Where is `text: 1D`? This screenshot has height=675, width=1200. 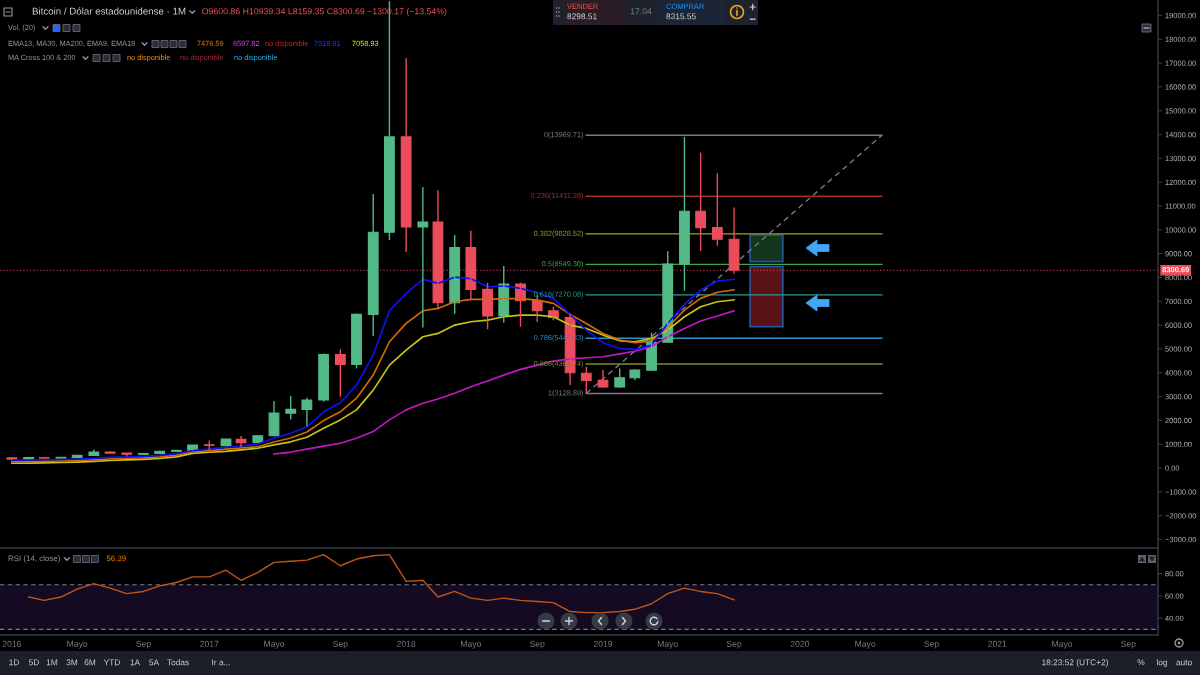 text: 1D is located at coordinates (14, 662).